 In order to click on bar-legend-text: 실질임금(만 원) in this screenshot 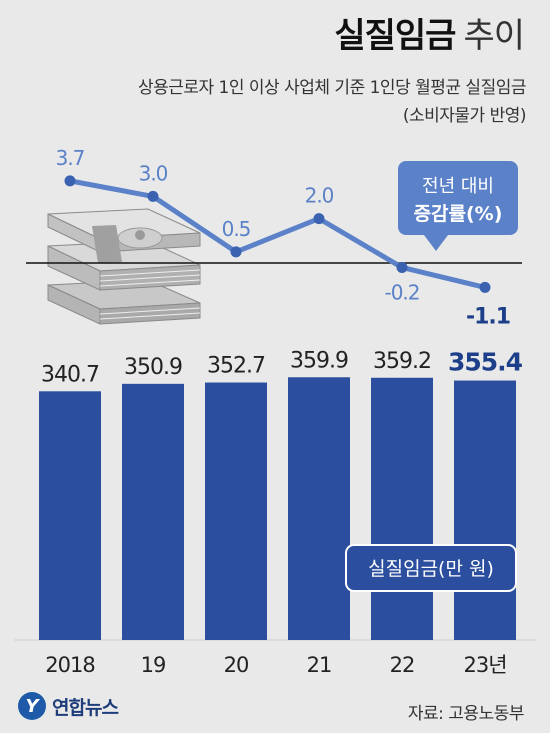, I will do `click(431, 569)`.